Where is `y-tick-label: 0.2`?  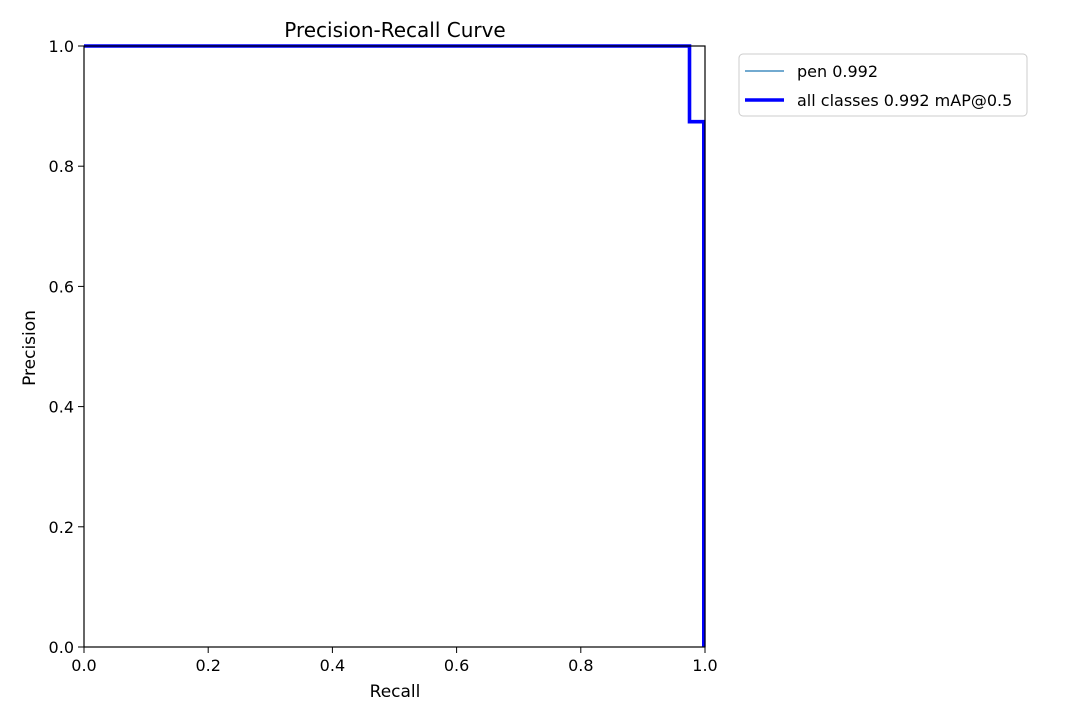 y-tick-label: 0.2 is located at coordinates (61, 527).